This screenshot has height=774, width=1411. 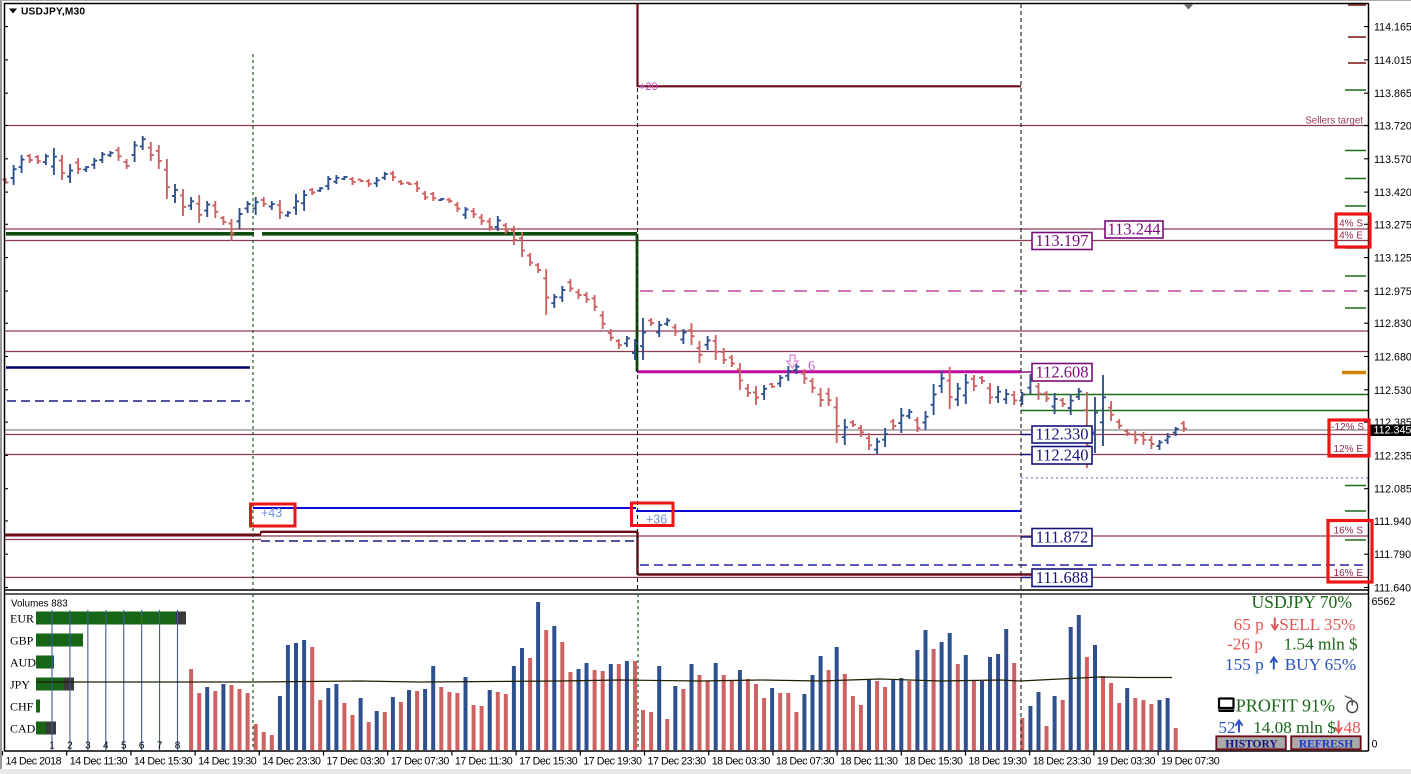 I want to click on svg-text: 65 p, so click(x=1249, y=624).